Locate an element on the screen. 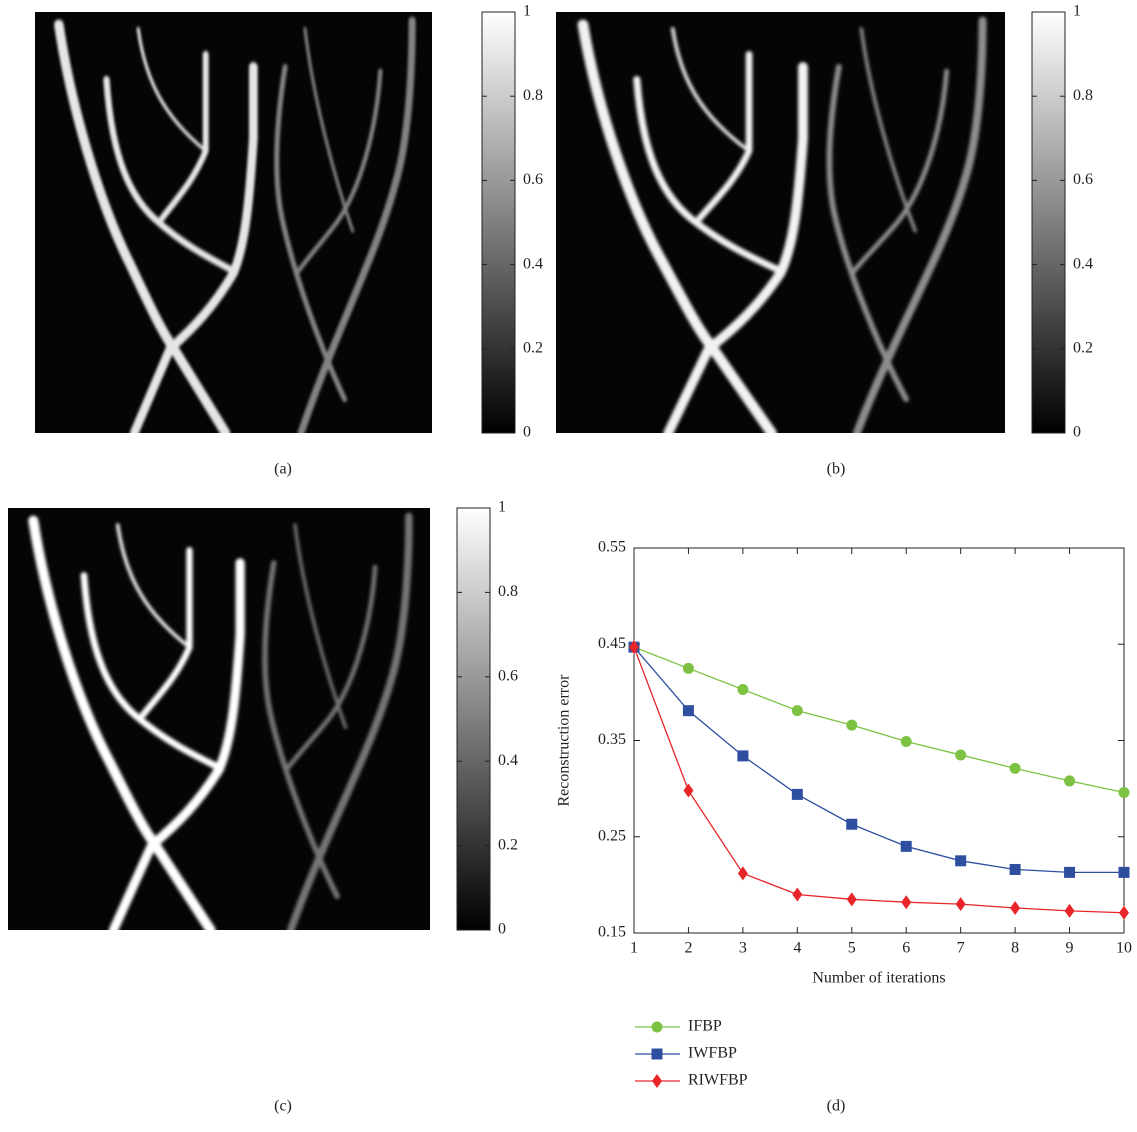 This screenshot has width=1137, height=1132. legend-label: IWFBP is located at coordinates (712, 1053).